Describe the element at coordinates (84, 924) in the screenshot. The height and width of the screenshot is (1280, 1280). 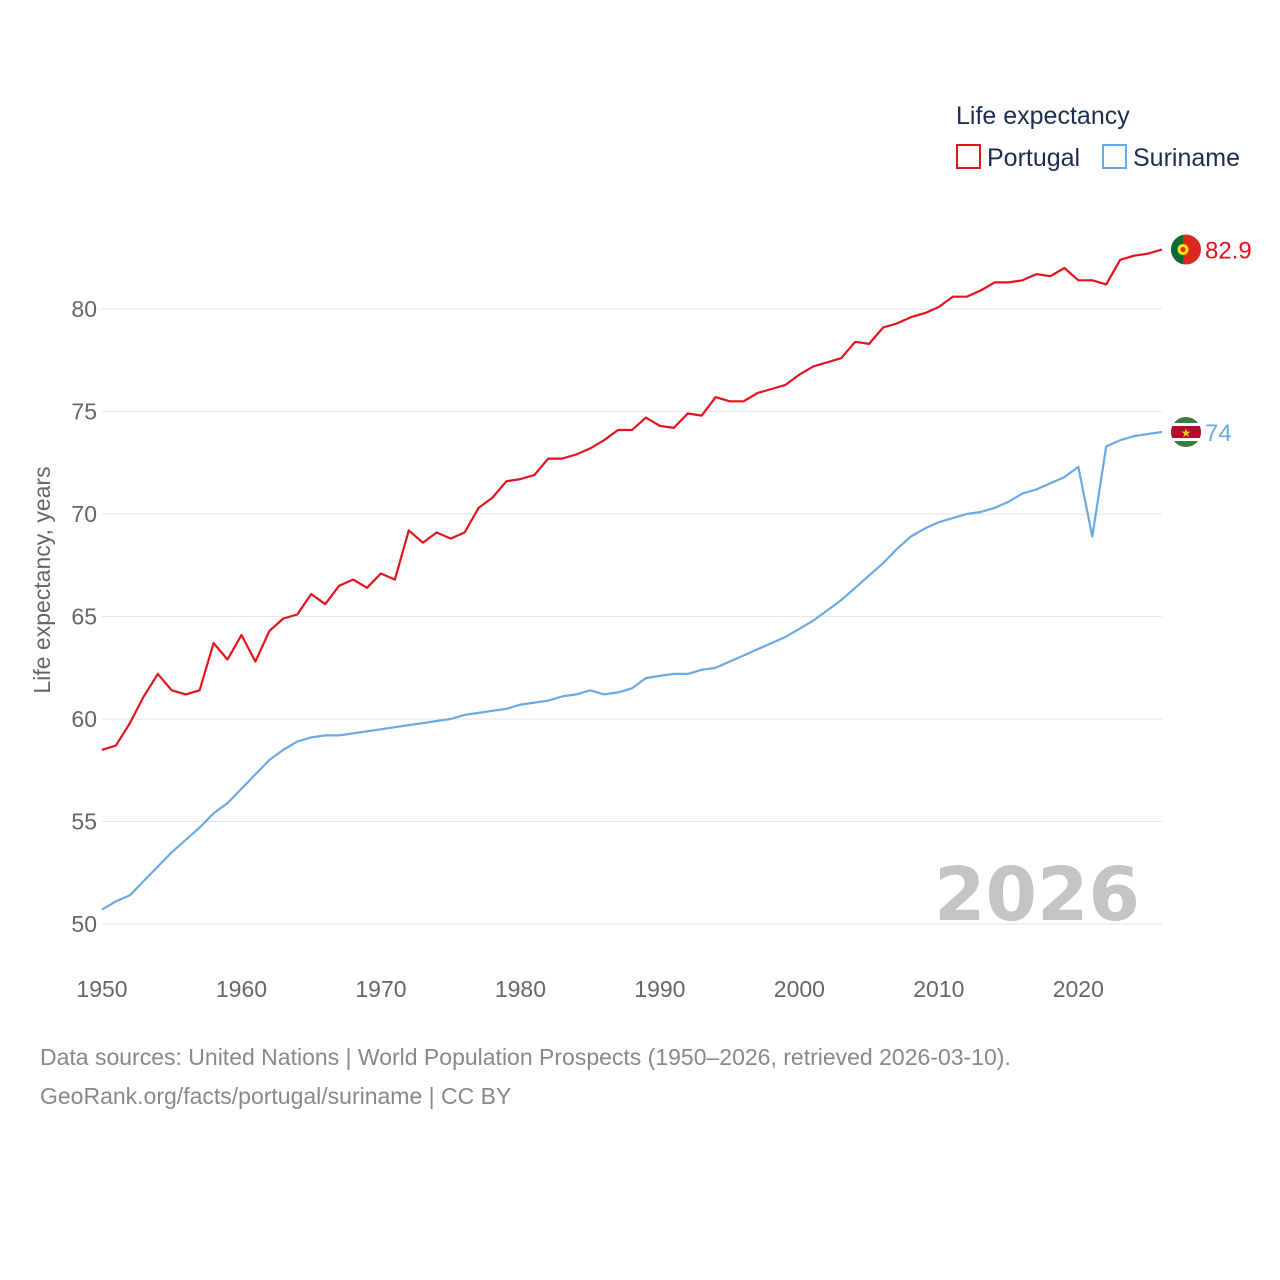
I see `y-tick-label: 50` at that location.